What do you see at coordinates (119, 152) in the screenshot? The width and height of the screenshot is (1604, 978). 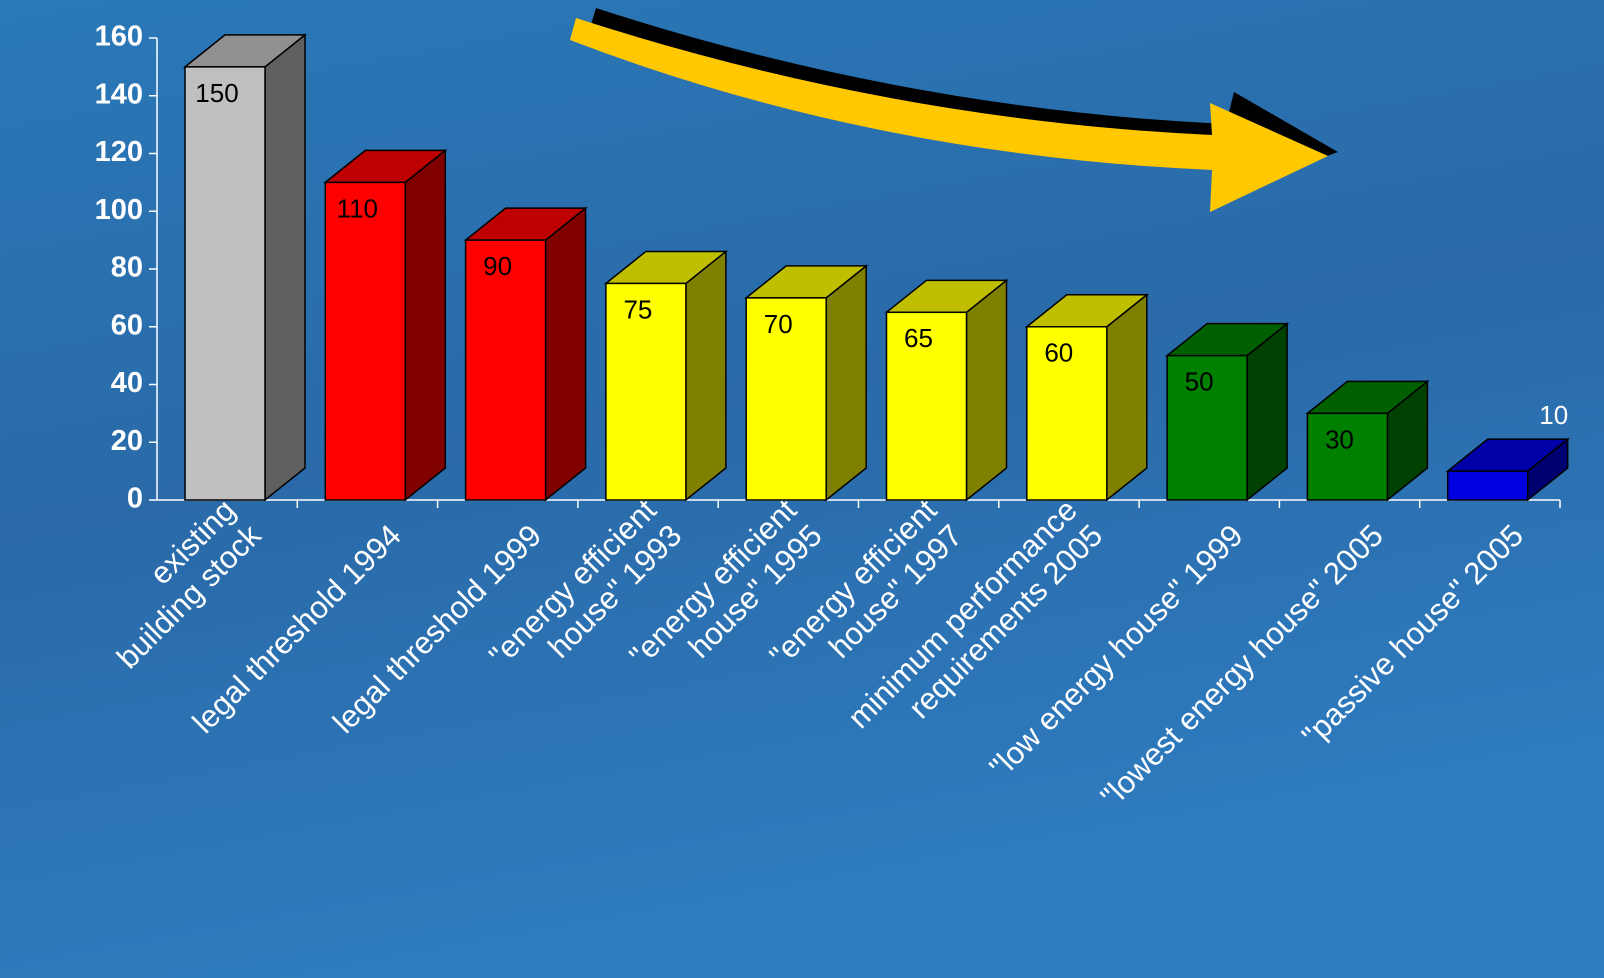 I see `y-tick-label: 120` at bounding box center [119, 152].